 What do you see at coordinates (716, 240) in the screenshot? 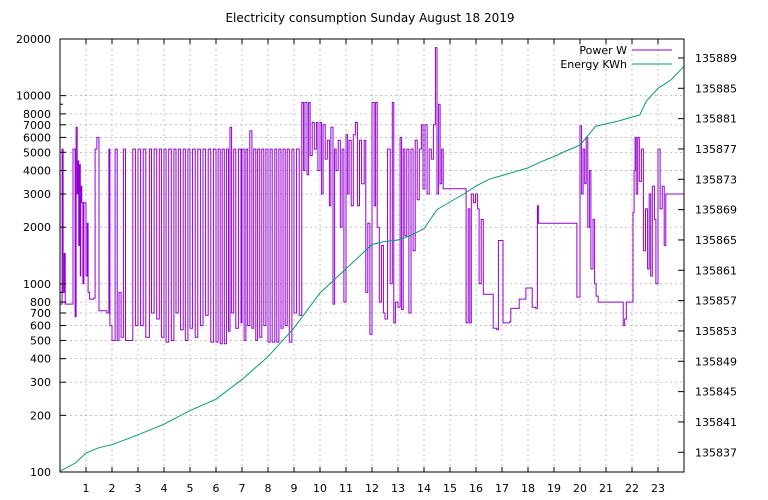
I see `y2-tick-label: 135865` at bounding box center [716, 240].